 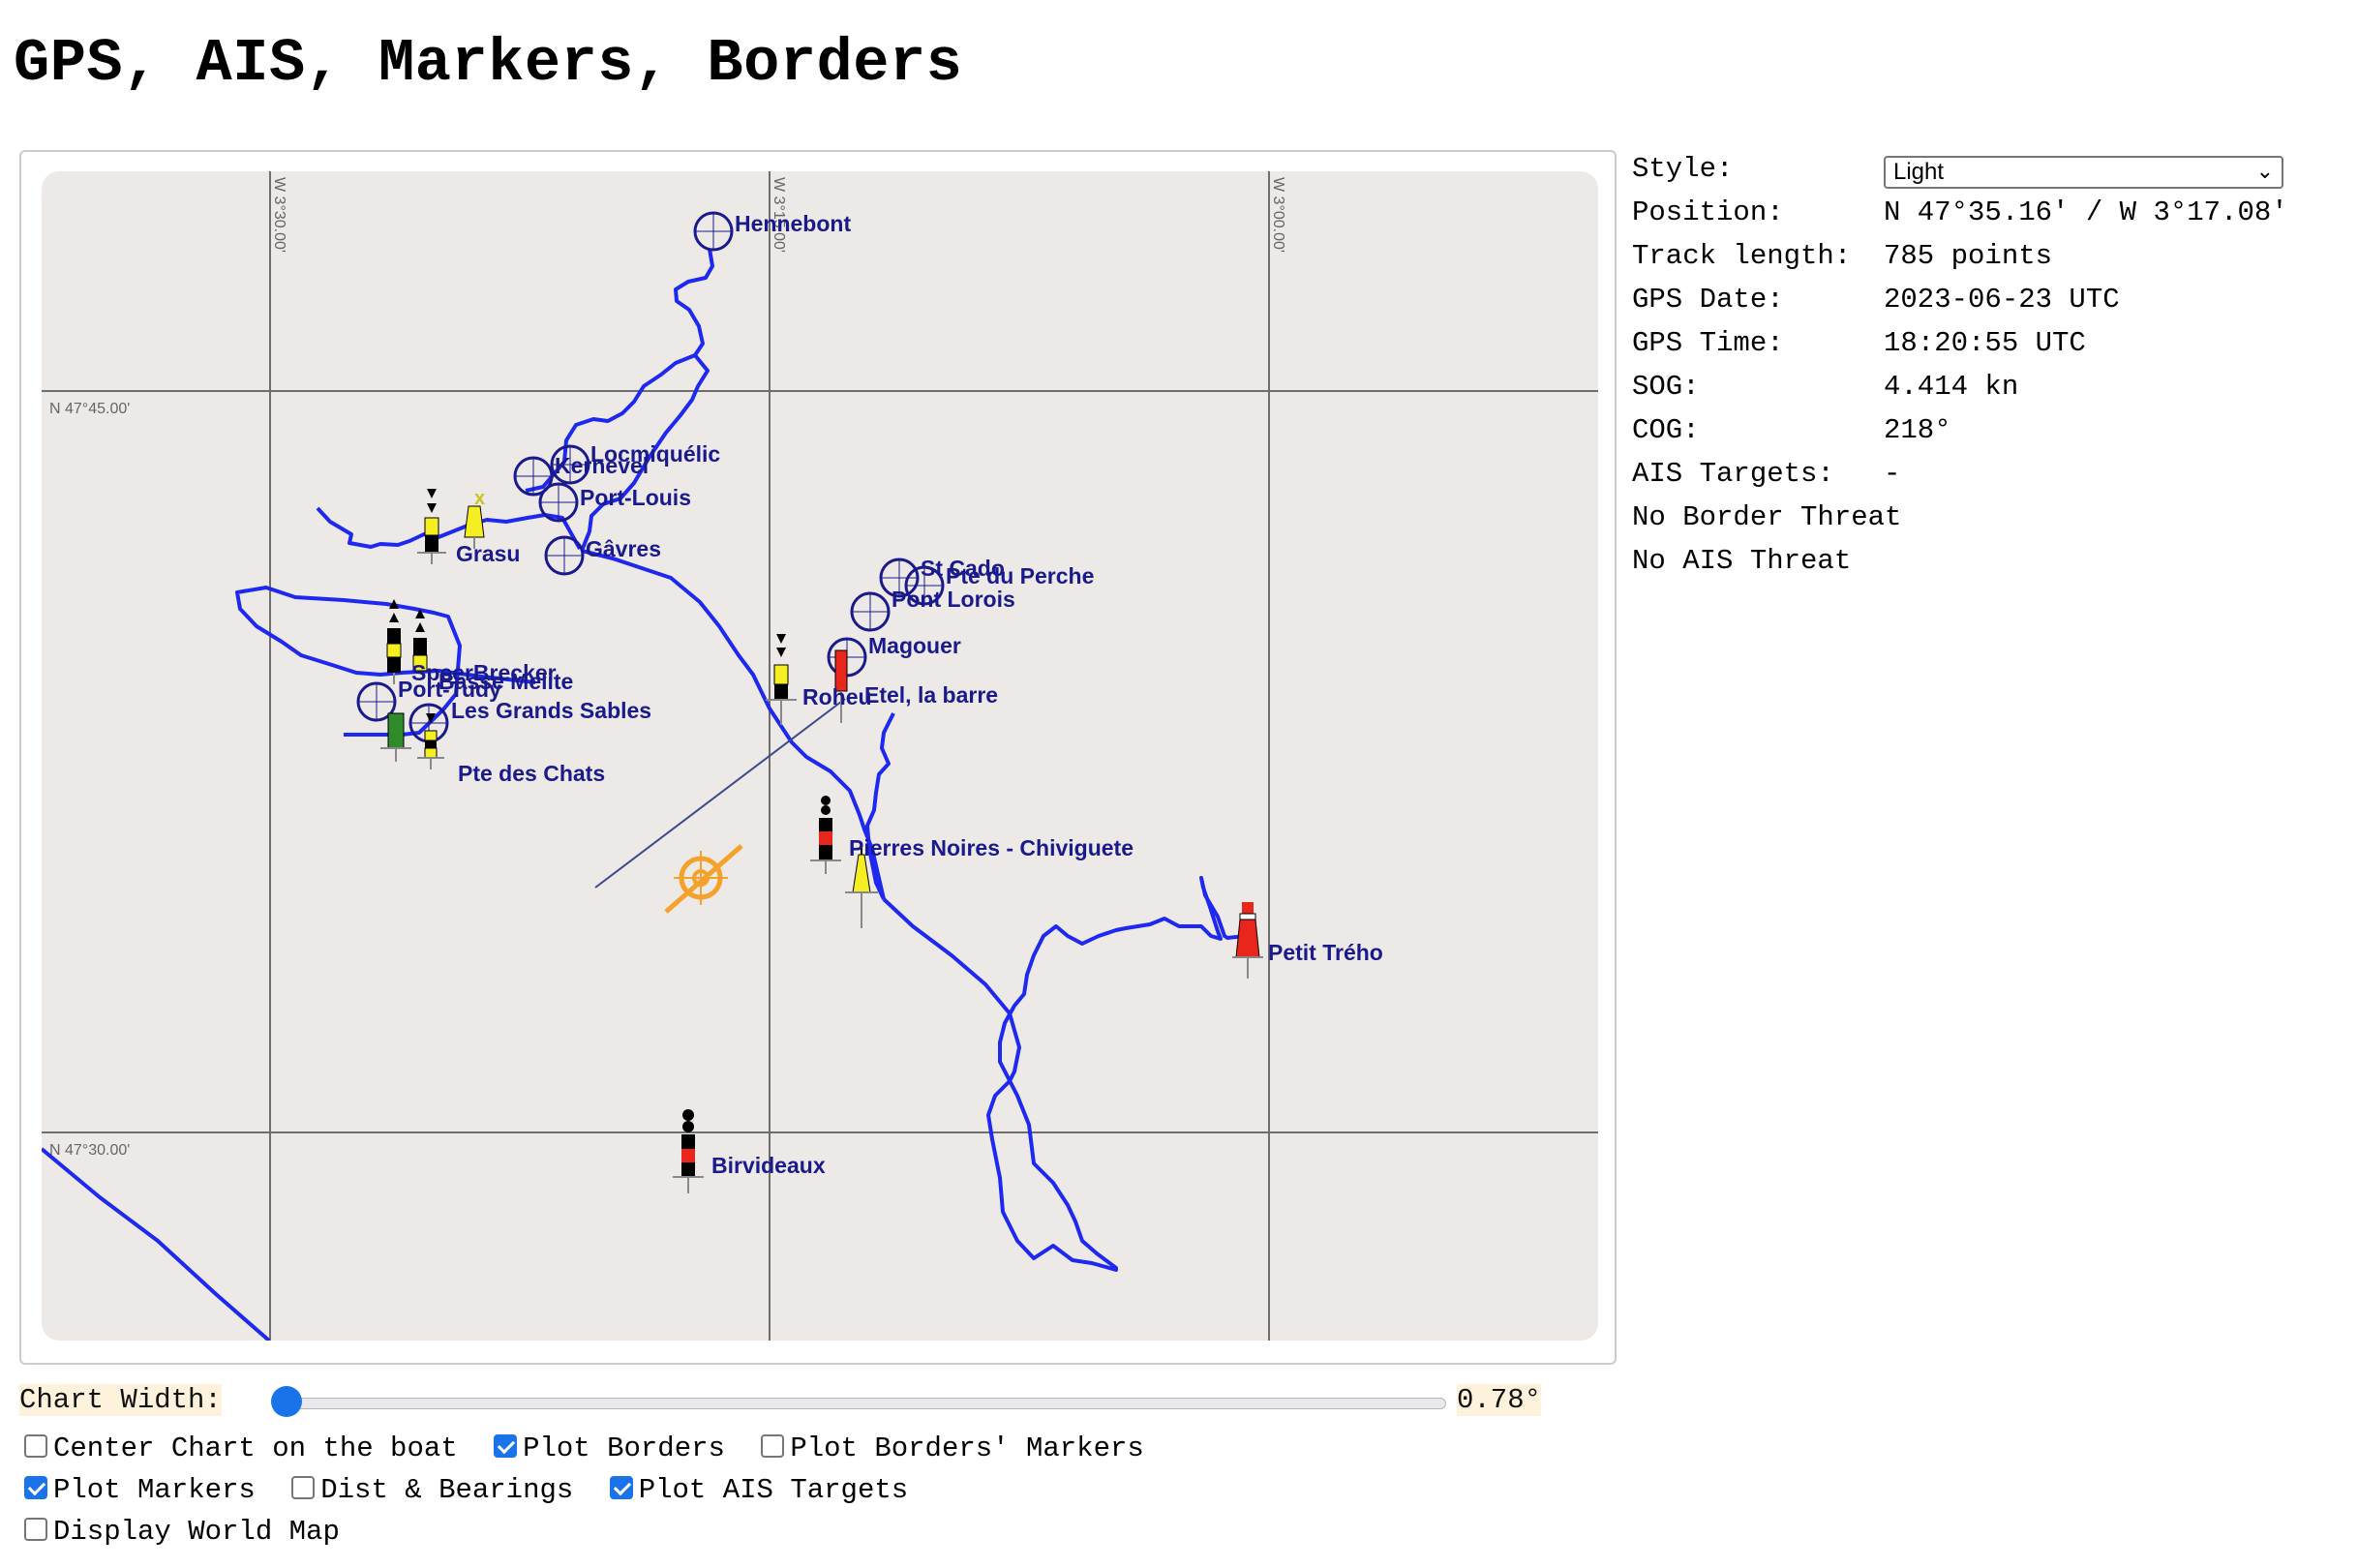 What do you see at coordinates (1917, 430) in the screenshot?
I see `cog-value: 218°` at bounding box center [1917, 430].